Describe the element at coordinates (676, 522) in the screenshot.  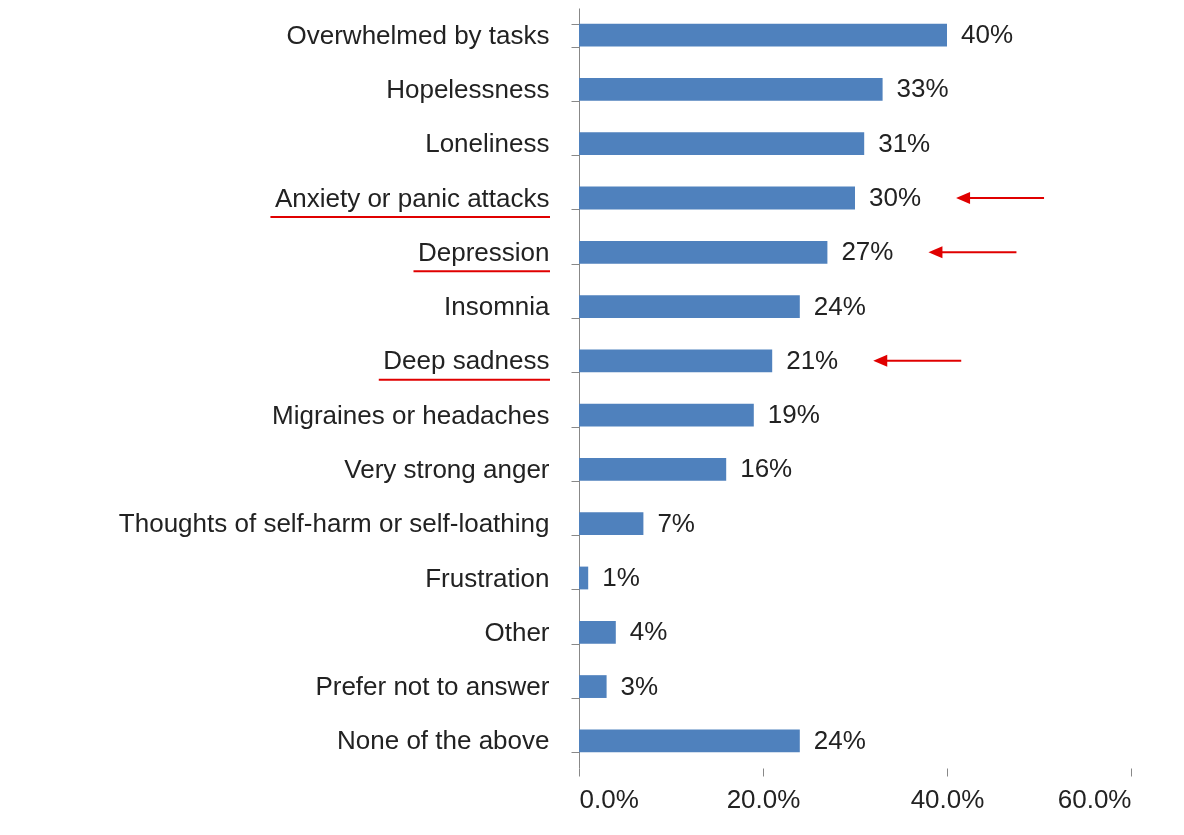
I see `data-label: 7%` at that location.